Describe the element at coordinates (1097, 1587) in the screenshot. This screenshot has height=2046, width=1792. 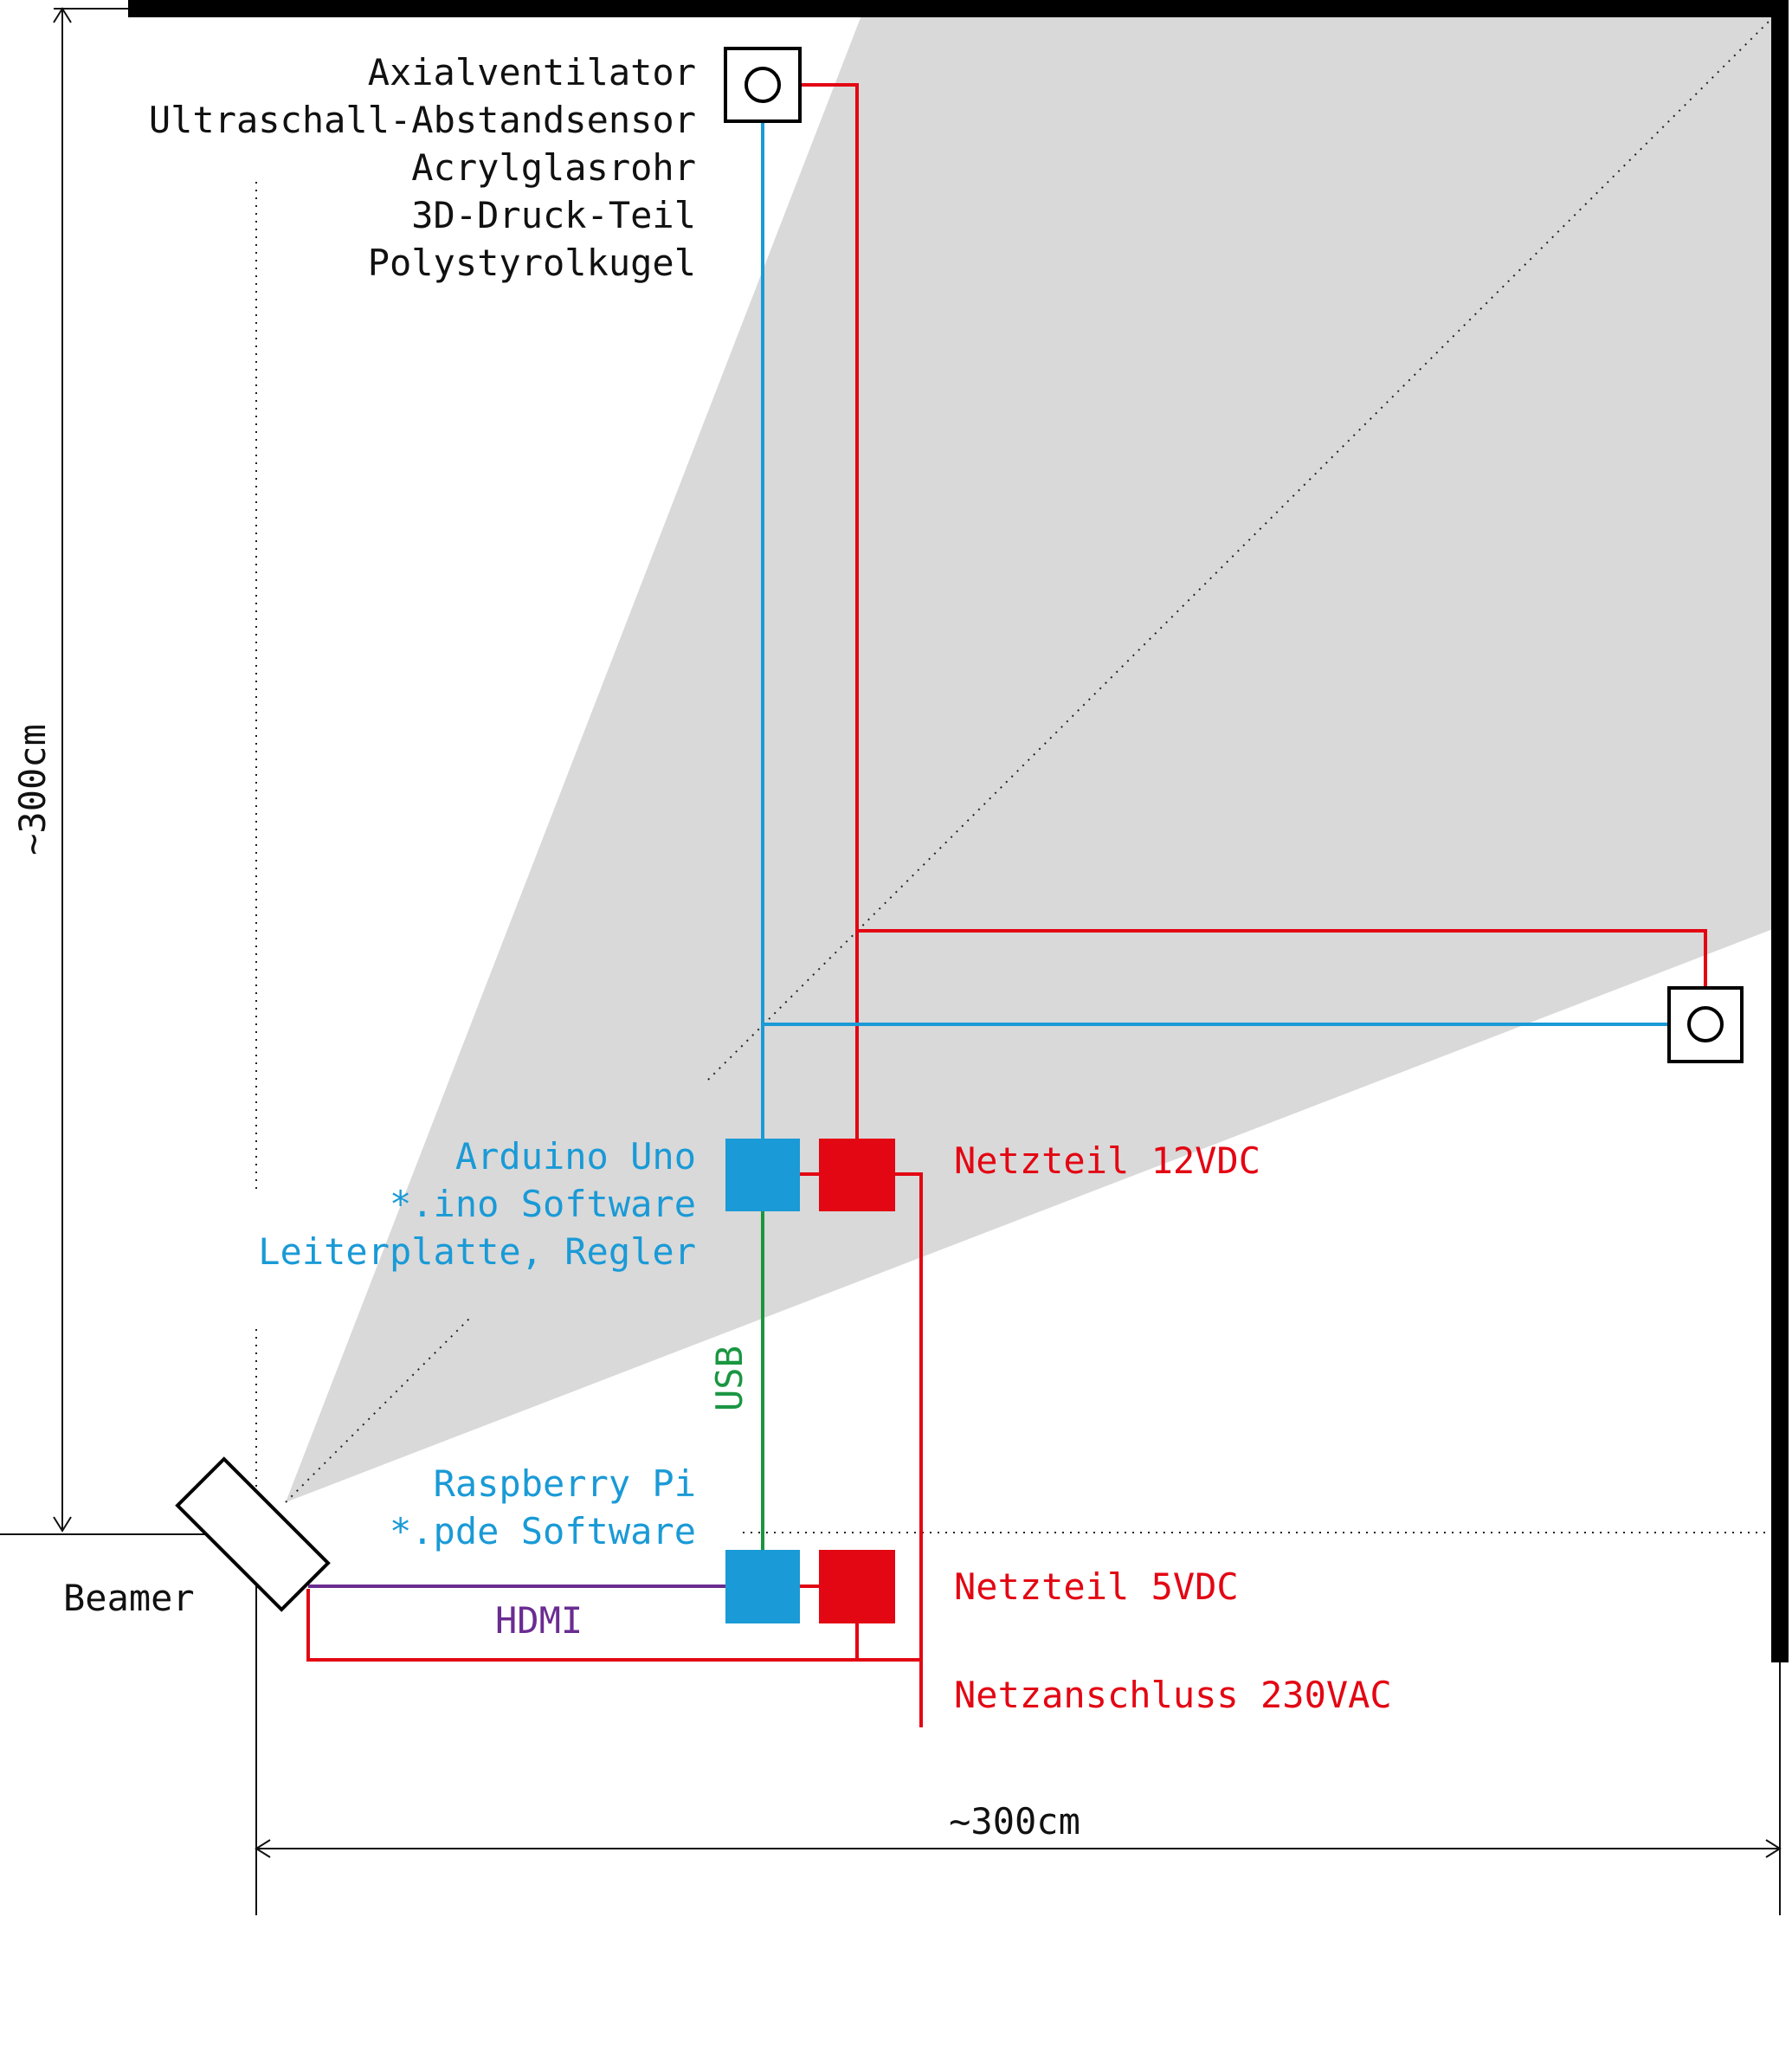
I see `label-psu-5v: Netzteil 5VDC` at that location.